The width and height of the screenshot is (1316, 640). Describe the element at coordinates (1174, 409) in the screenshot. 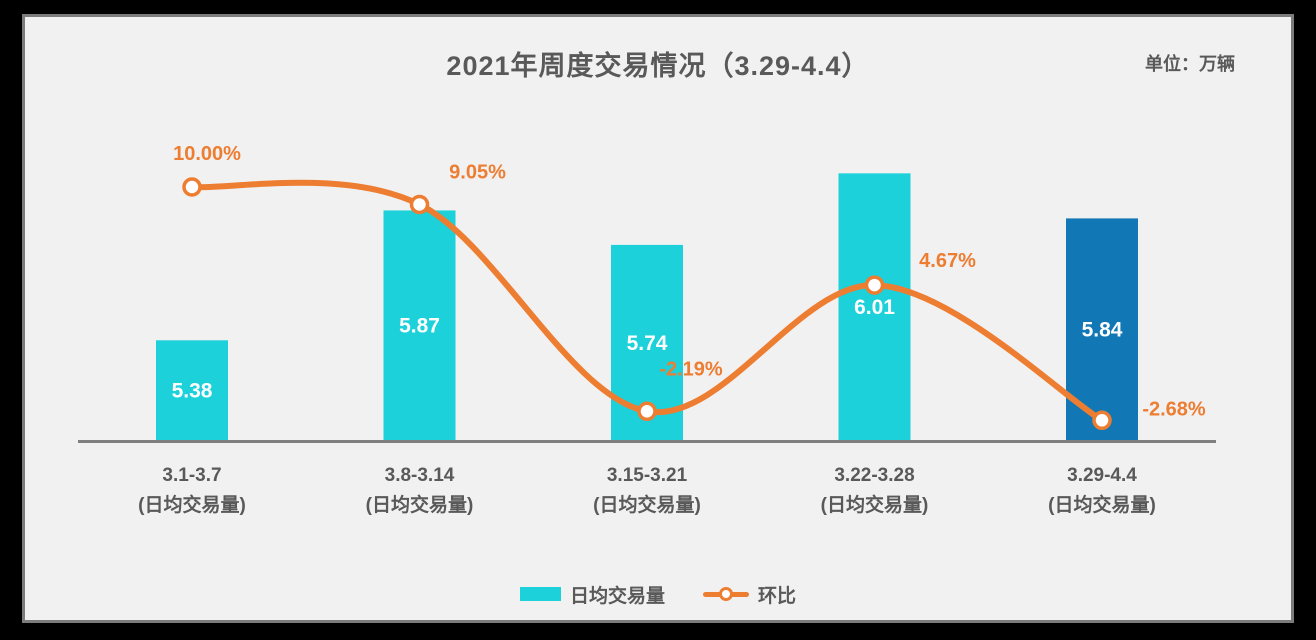

I see `line-value-label: -2.68%` at that location.